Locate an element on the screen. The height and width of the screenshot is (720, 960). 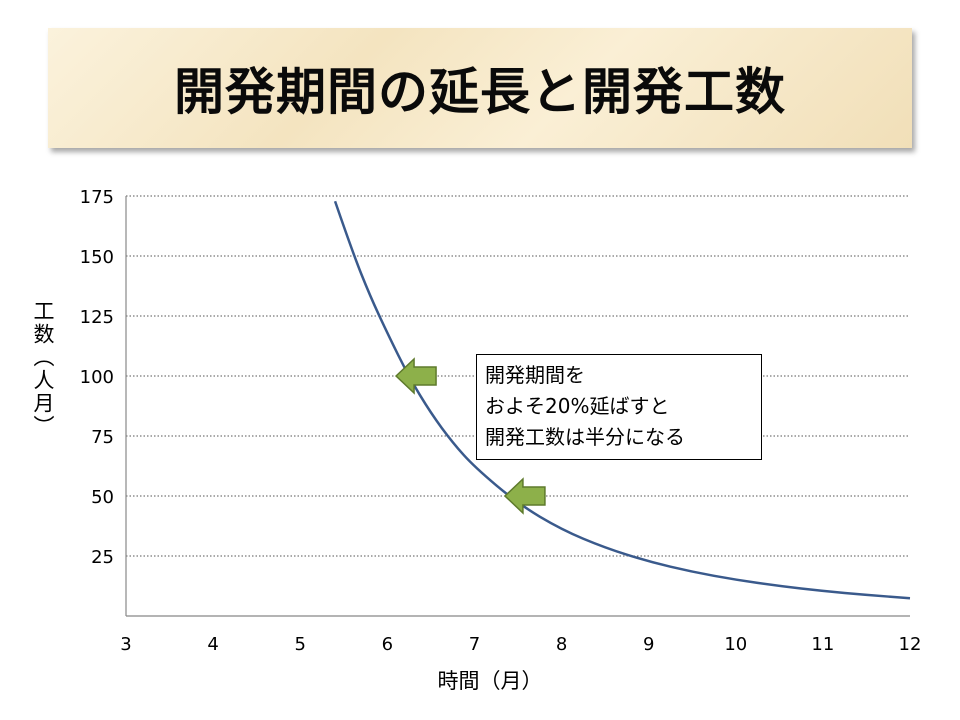
y-axis-label: 工数（人月） is located at coordinates (43, 369).